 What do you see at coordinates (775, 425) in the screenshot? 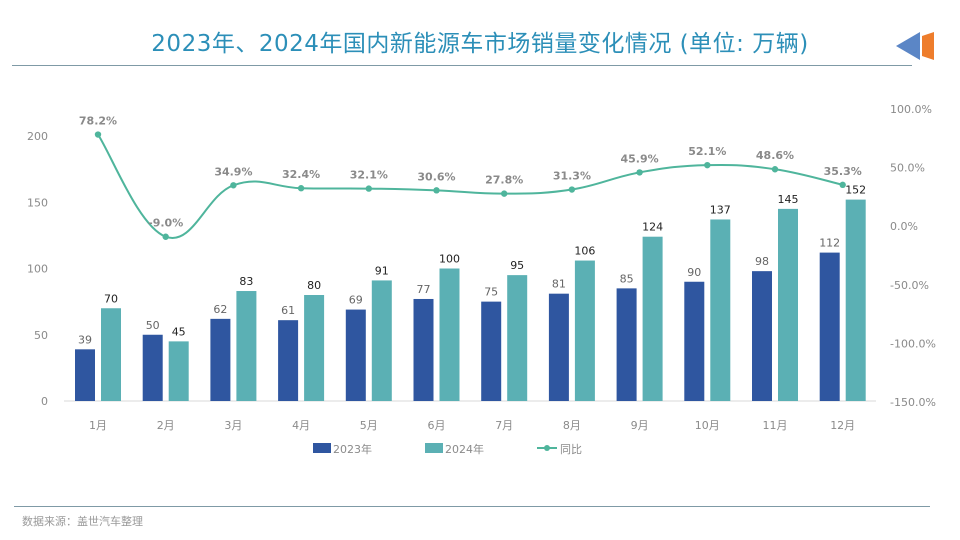
I see `x-axis-tick: 11月` at bounding box center [775, 425].